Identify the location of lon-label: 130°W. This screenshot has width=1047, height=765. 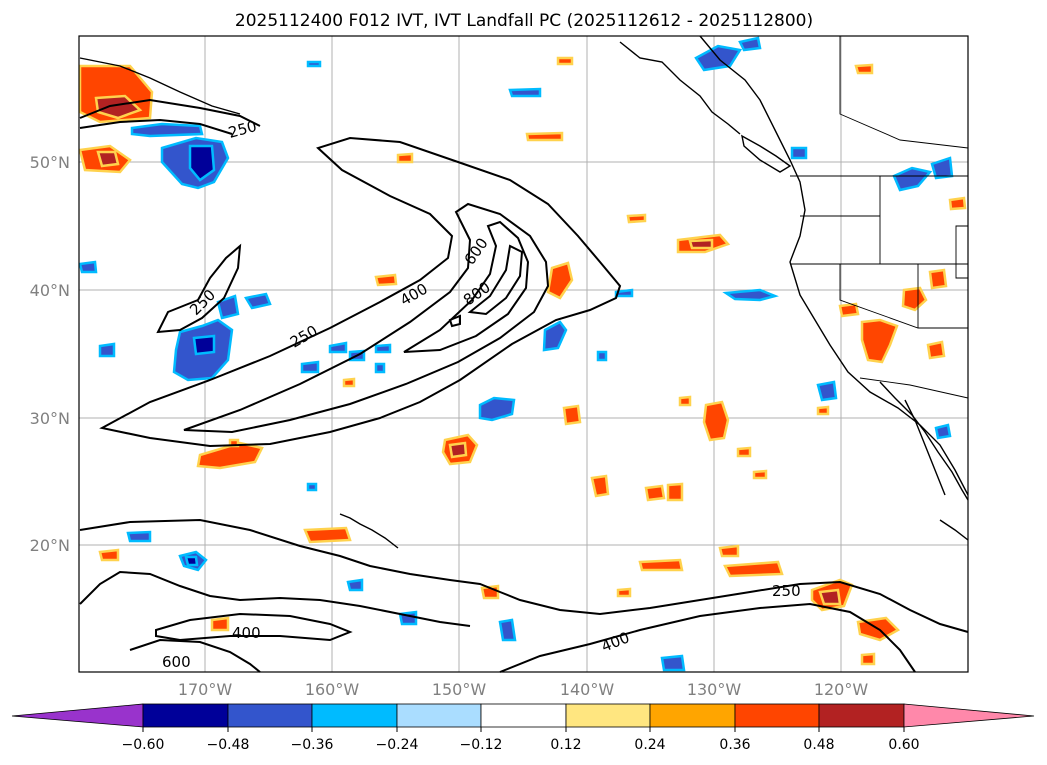
(714, 689).